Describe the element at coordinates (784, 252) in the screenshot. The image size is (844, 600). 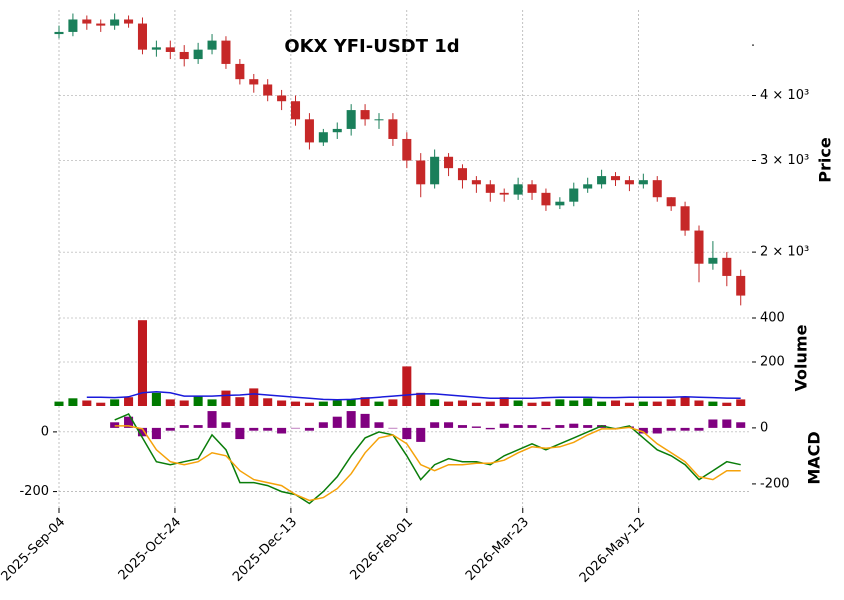
I see `price-tick-label: 2 × 10³` at that location.